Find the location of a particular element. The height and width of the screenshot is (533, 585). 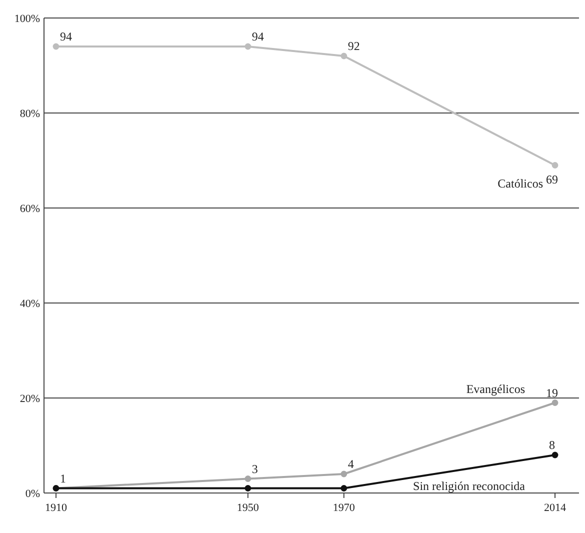

series-label: Sin religión reconocida is located at coordinates (469, 486).